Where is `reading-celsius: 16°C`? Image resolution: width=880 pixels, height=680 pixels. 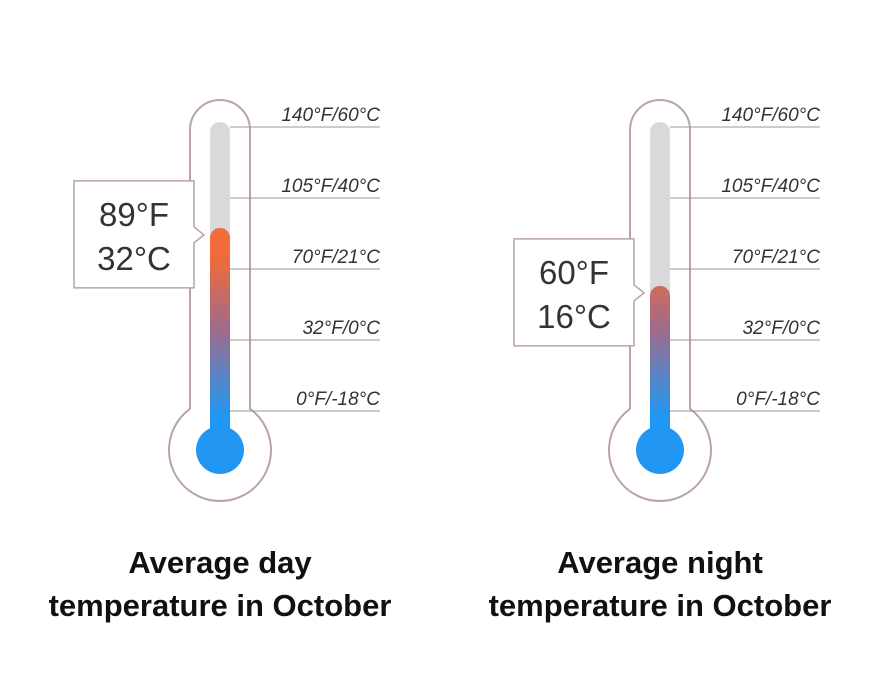
reading-celsius: 16°C is located at coordinates (574, 316).